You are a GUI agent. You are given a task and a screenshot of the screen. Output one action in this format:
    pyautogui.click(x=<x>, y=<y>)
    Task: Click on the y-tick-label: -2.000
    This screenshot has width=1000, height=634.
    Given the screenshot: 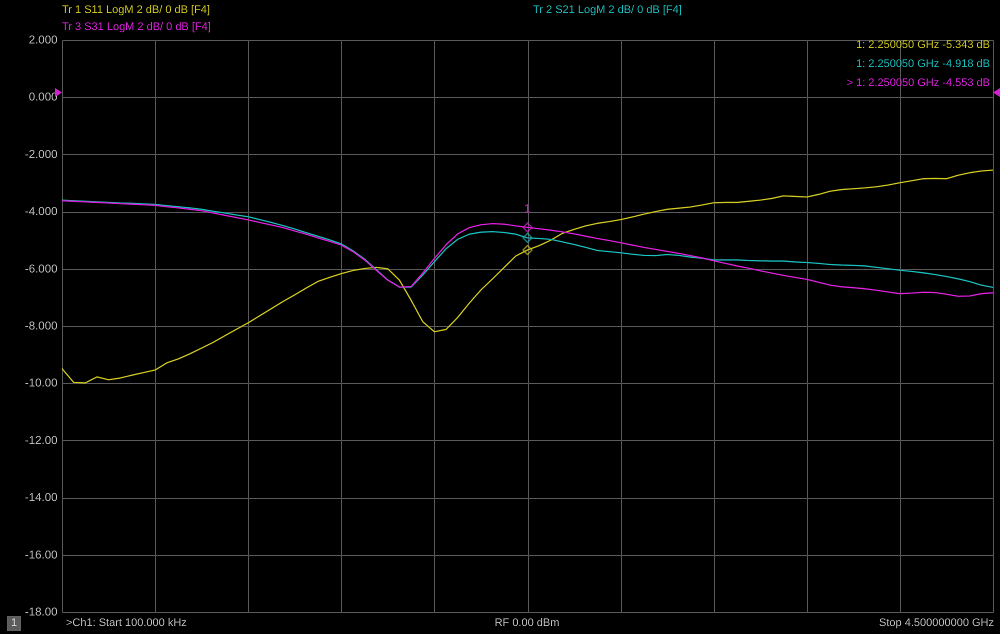 What is the action you would take?
    pyautogui.click(x=41, y=154)
    